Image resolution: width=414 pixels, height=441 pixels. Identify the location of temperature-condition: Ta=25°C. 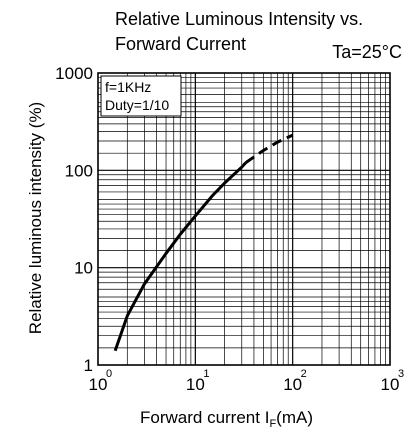
(367, 52).